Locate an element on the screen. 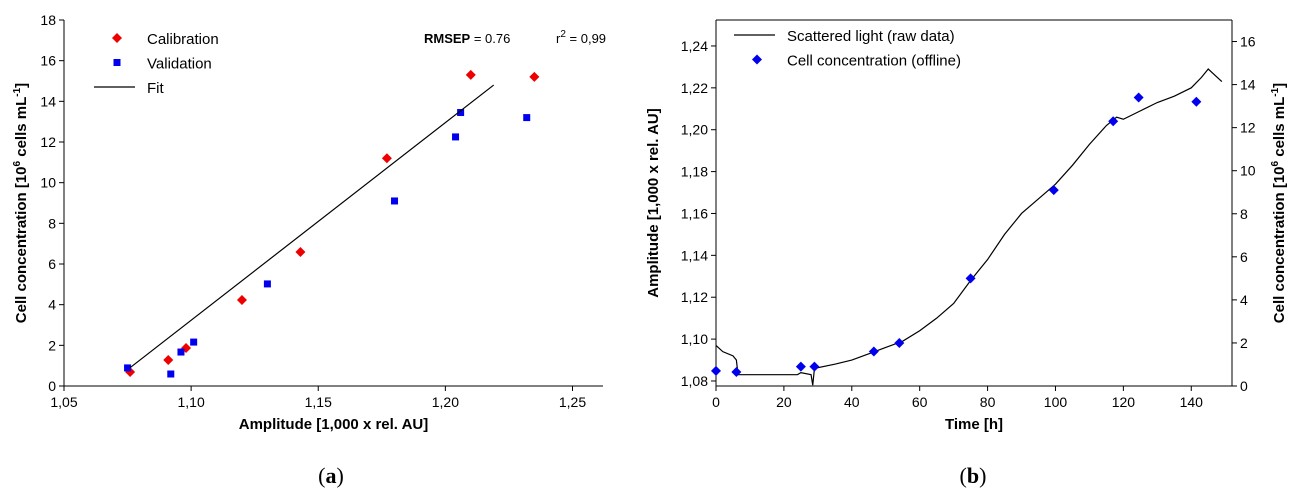 This screenshot has width=1293, height=502. annotation: RMSEP = 0.76 is located at coordinates (467, 38).